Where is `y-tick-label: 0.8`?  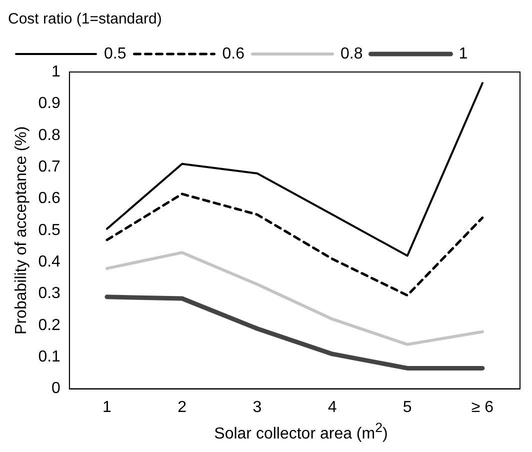 y-tick-label: 0.8 is located at coordinates (49, 135).